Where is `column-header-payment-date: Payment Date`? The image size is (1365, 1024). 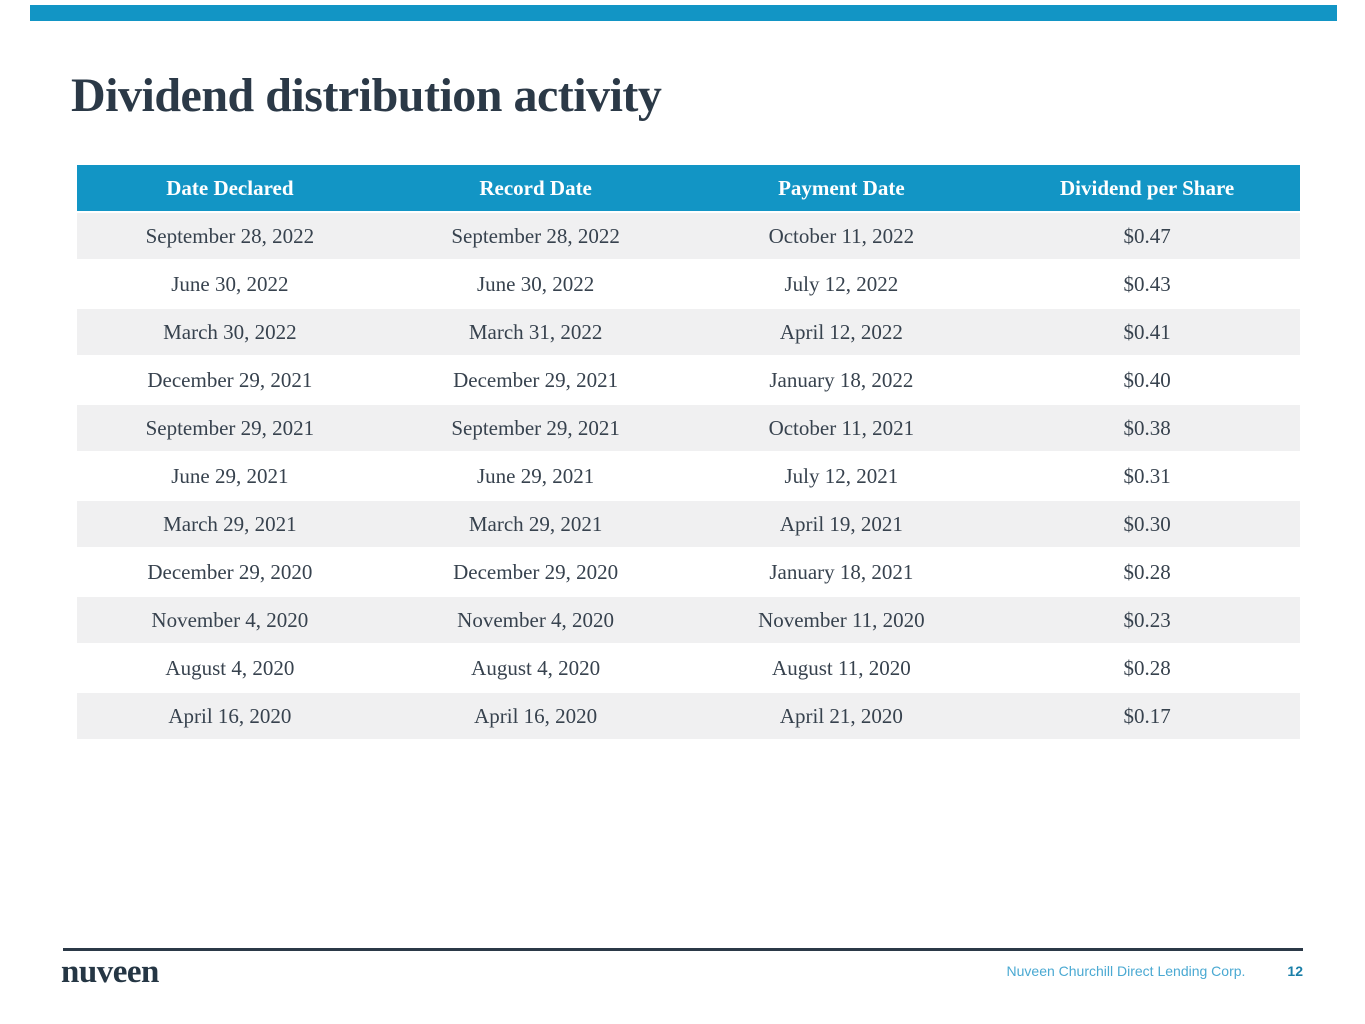 column-header-payment-date: Payment Date is located at coordinates (841, 188).